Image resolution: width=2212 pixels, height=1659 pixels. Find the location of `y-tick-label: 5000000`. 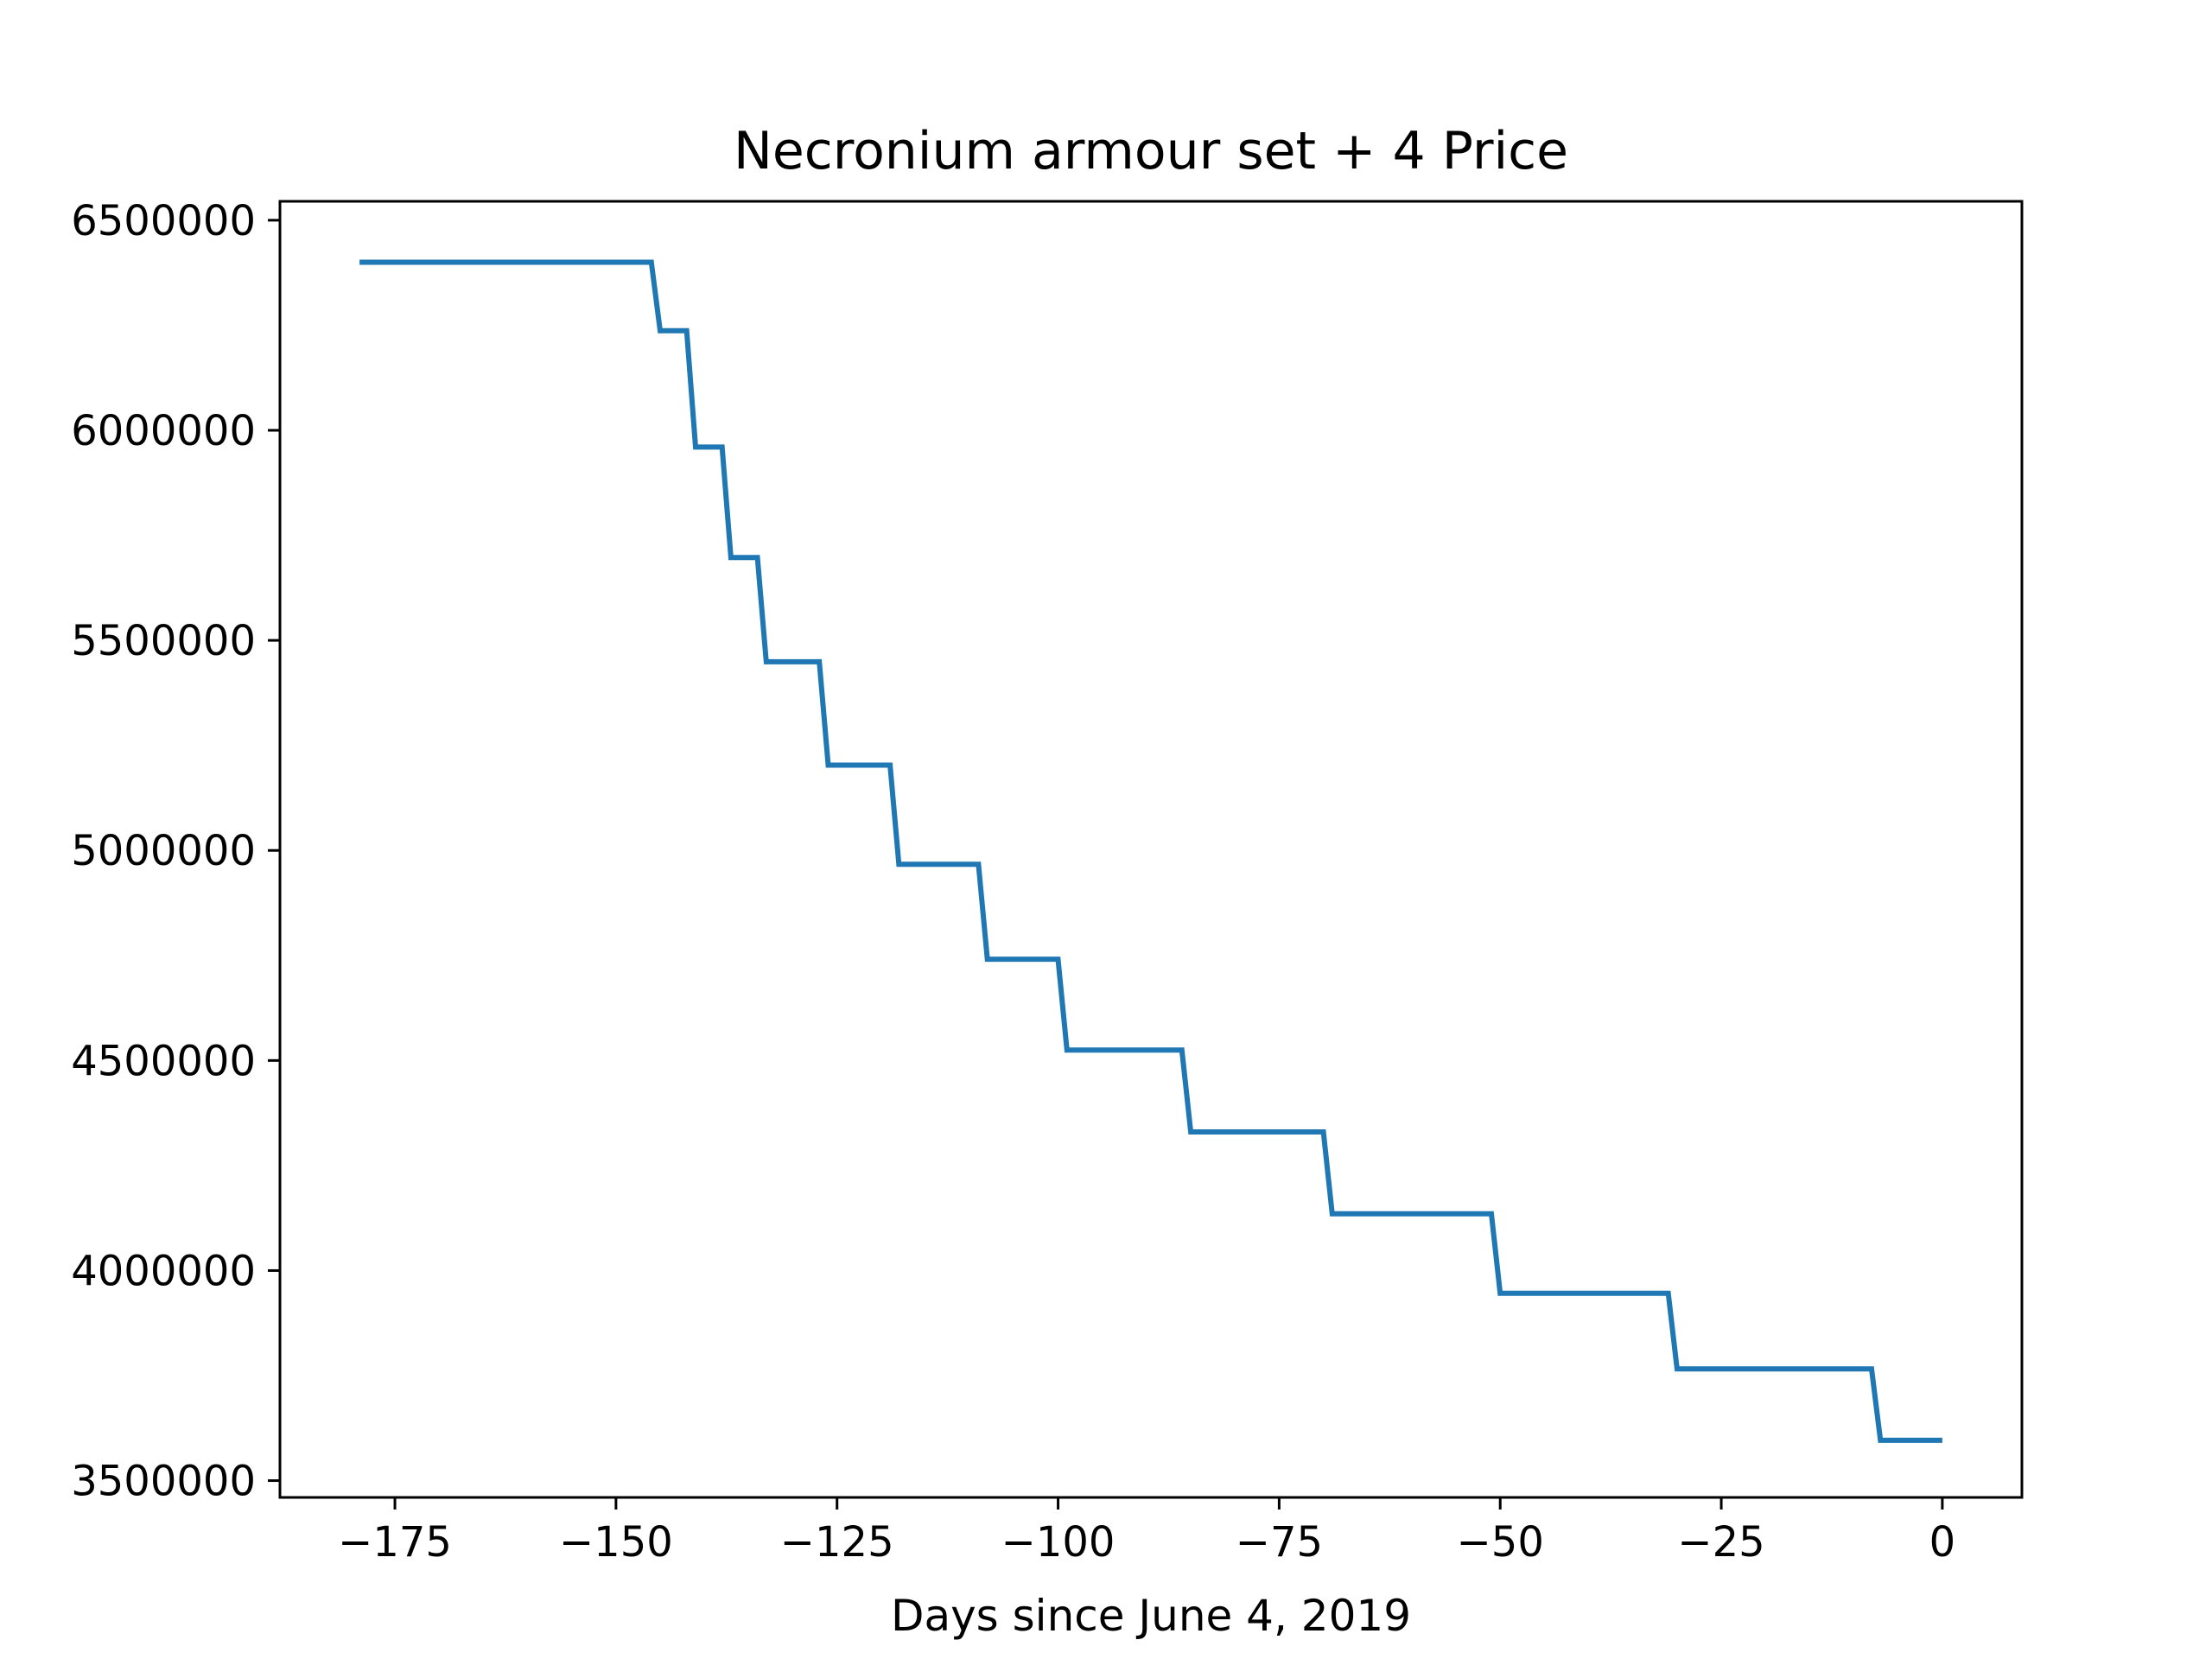

y-tick-label: 5000000 is located at coordinates (163, 851).